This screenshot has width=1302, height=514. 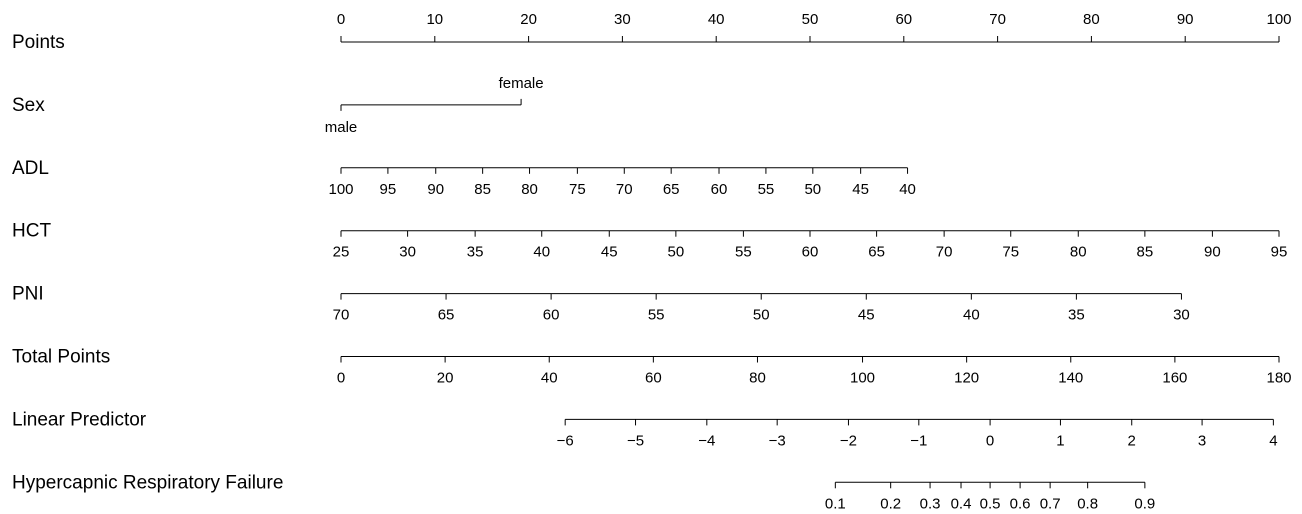 What do you see at coordinates (1144, 503) in the screenshot?
I see `tick-label: 0.9` at bounding box center [1144, 503].